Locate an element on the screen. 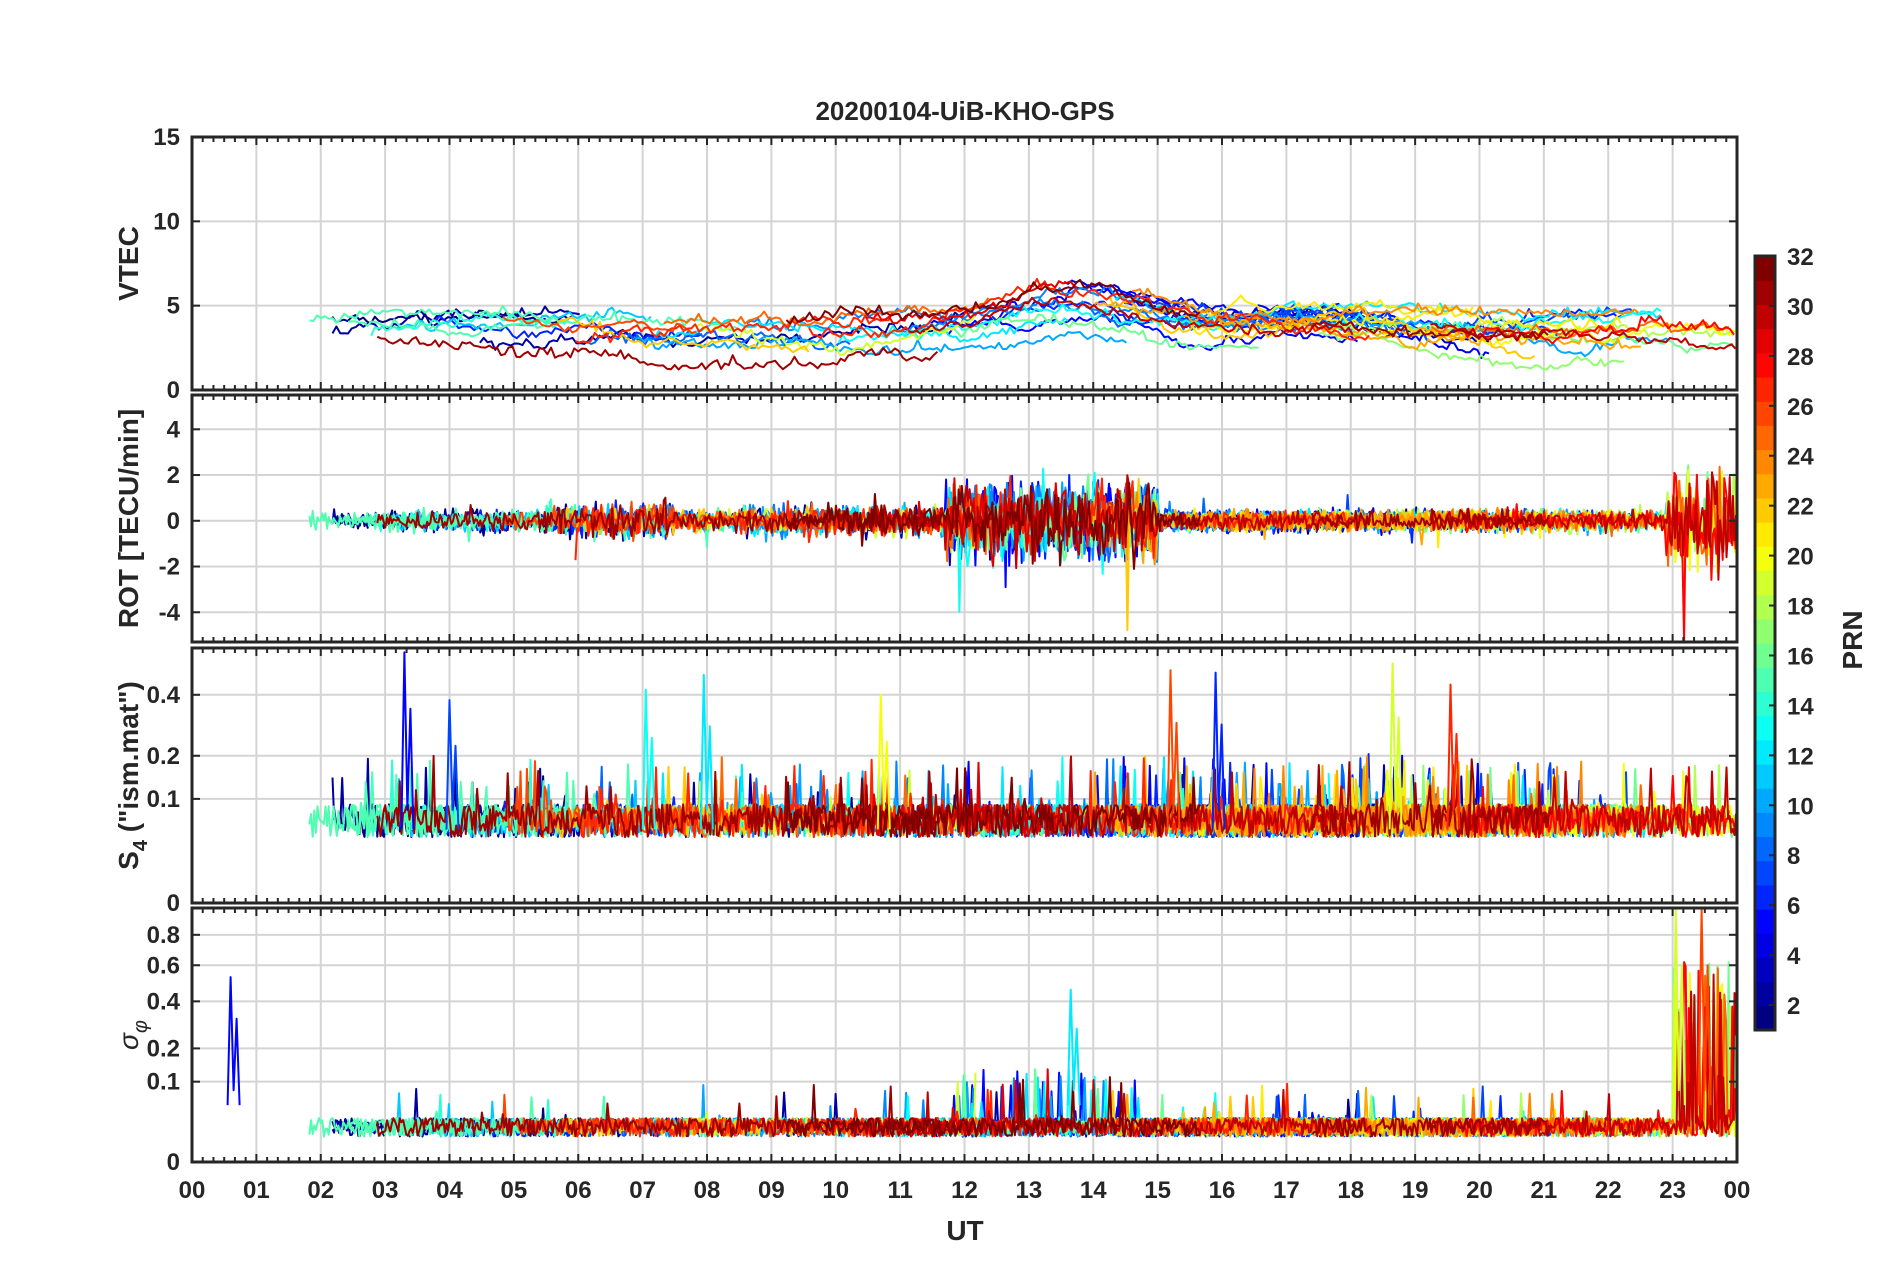 This screenshot has width=1902, height=1272. x-tick-label: 09 is located at coordinates (771, 1190).